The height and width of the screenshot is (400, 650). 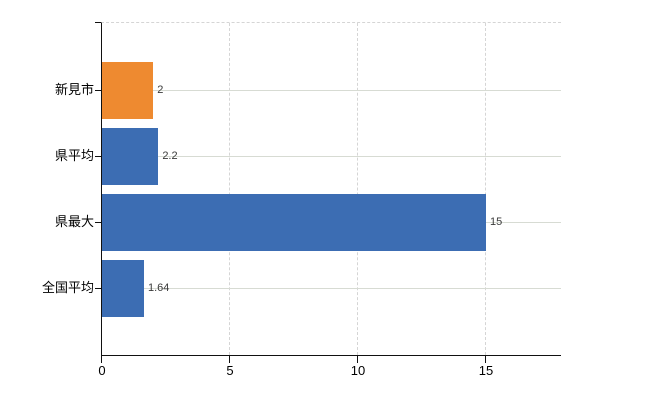 I want to click on x-tick-label: 0, so click(x=102, y=370).